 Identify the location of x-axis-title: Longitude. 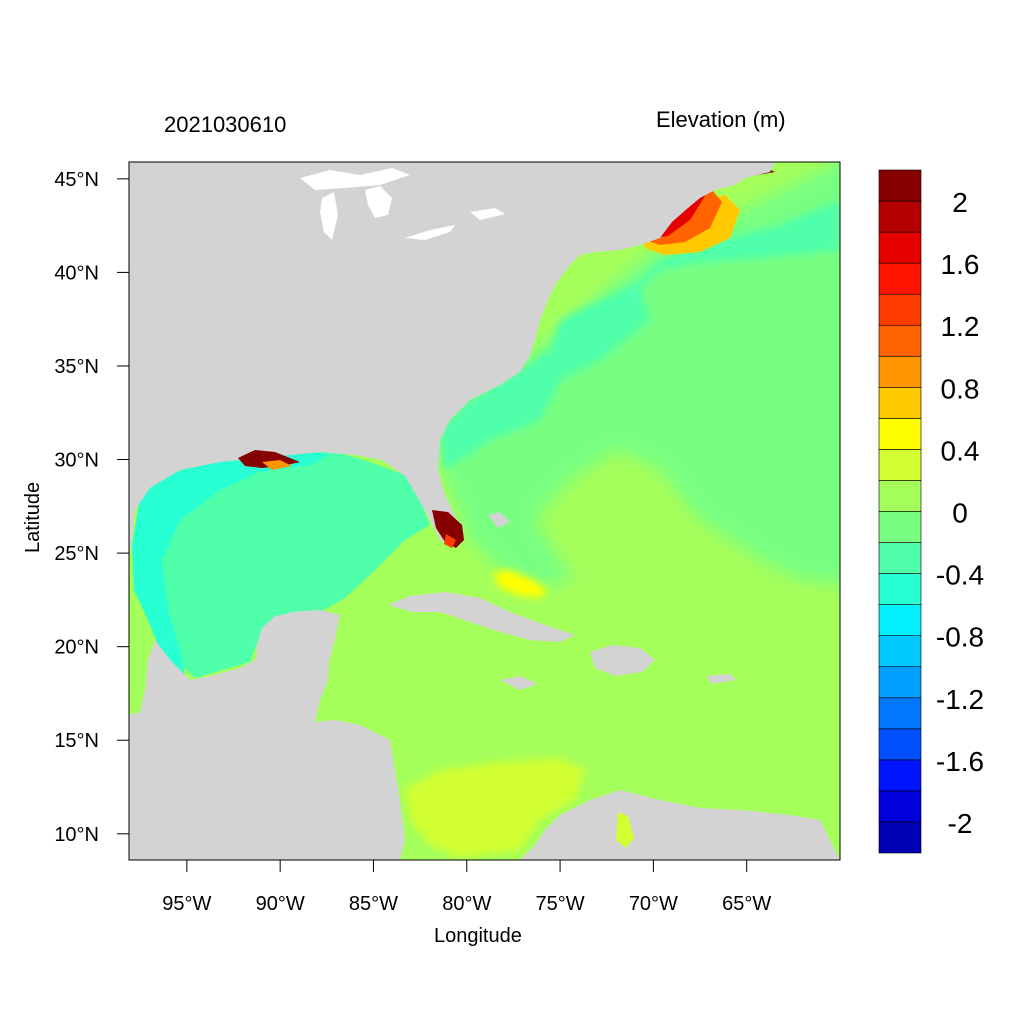
(478, 936).